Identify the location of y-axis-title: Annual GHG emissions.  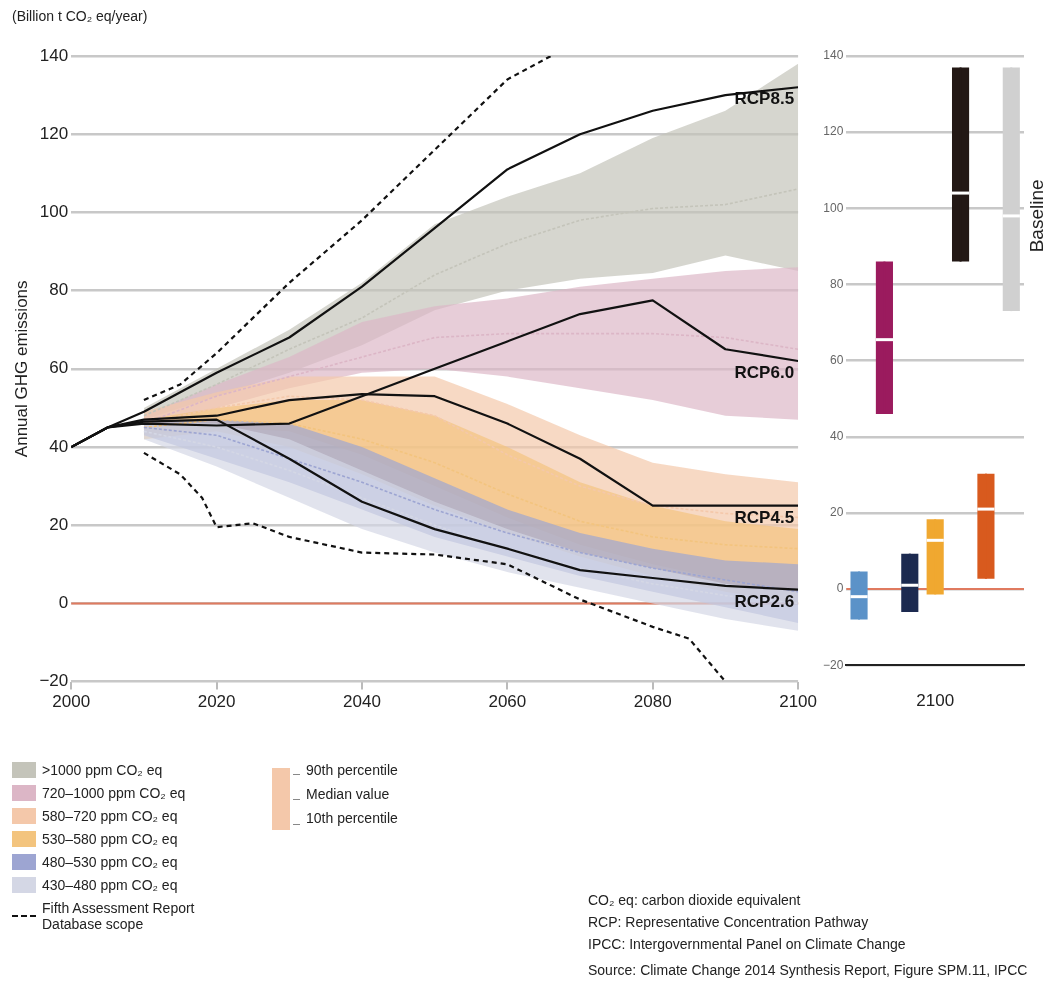
(21, 369).